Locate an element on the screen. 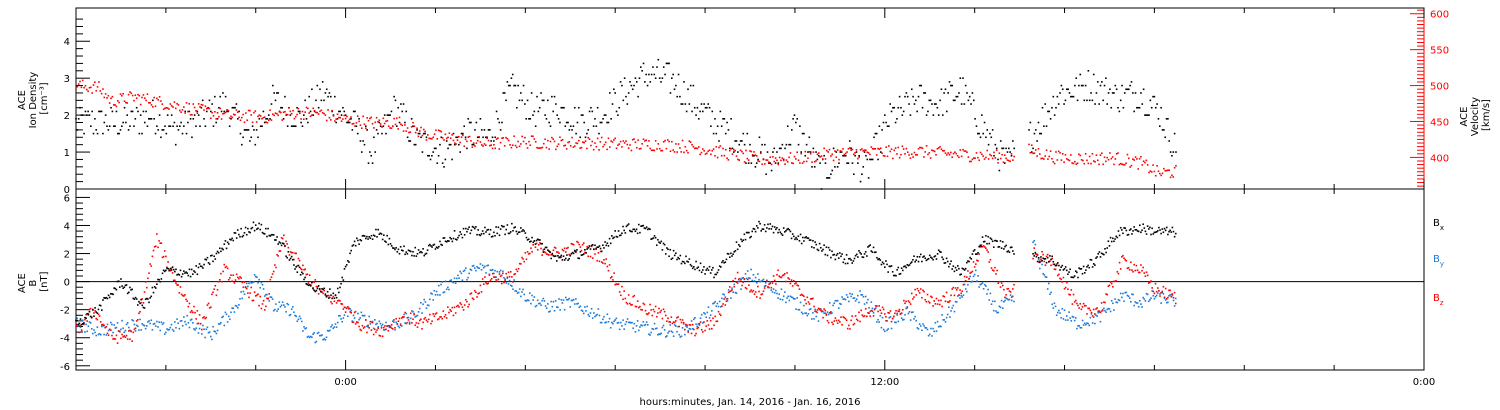  legend-by: By is located at coordinates (1438, 261).